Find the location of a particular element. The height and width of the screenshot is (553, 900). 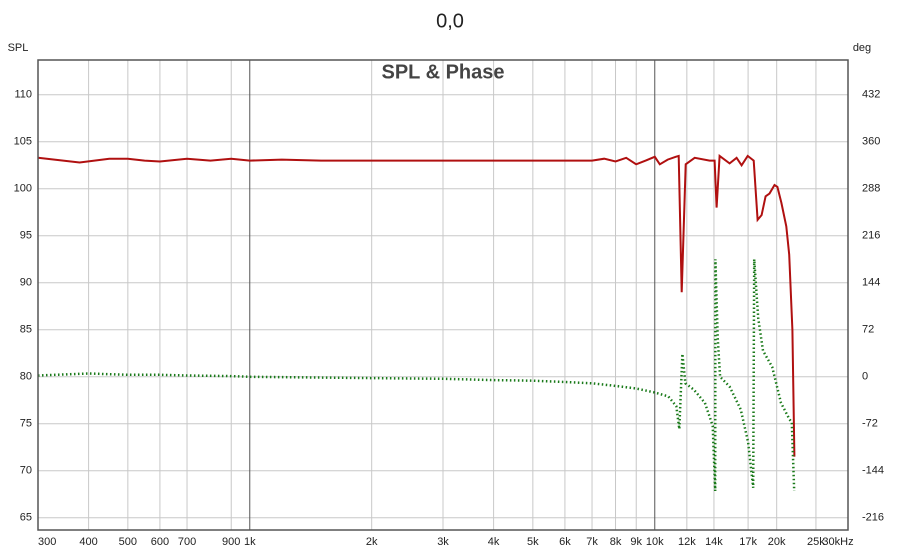

y2-tick-label: 432 is located at coordinates (871, 95).